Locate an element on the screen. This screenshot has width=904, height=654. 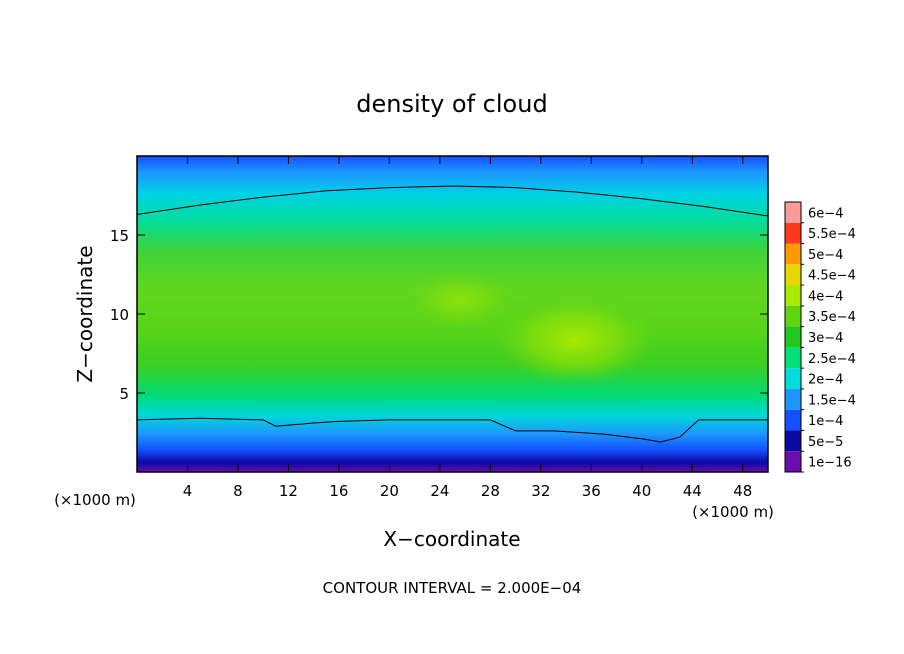
x-tick-label: 44 is located at coordinates (692, 491).